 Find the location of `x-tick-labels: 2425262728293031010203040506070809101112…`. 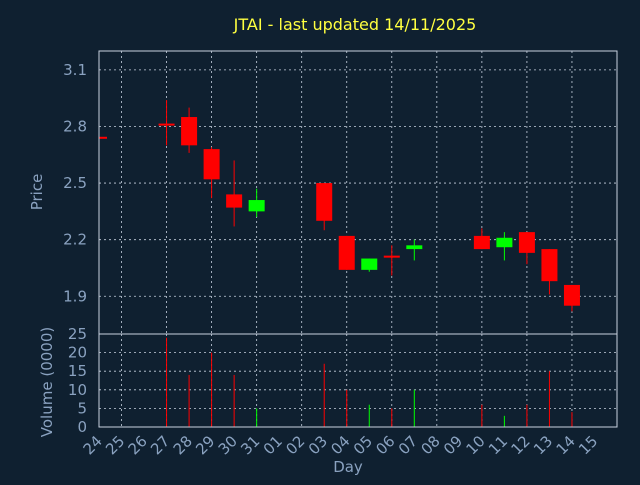

x-tick-labels: 2425262728293031010203040506070809101112… is located at coordinates (341, 445).